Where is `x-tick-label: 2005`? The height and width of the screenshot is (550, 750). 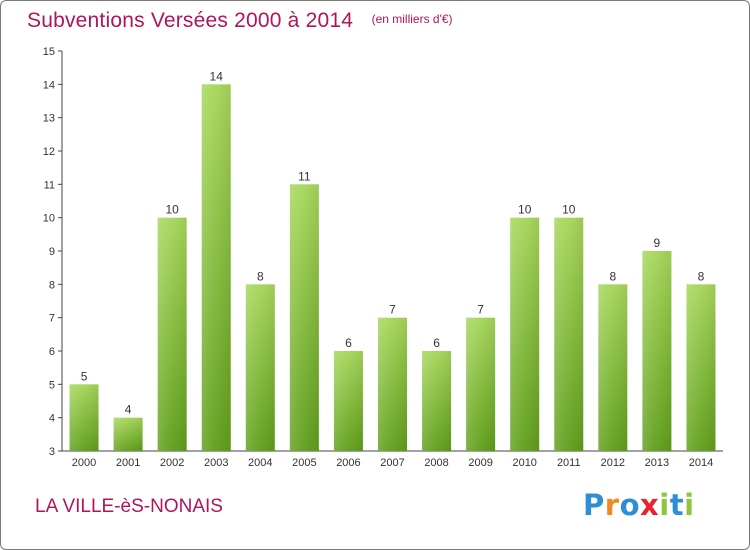 x-tick-label: 2005 is located at coordinates (304, 463).